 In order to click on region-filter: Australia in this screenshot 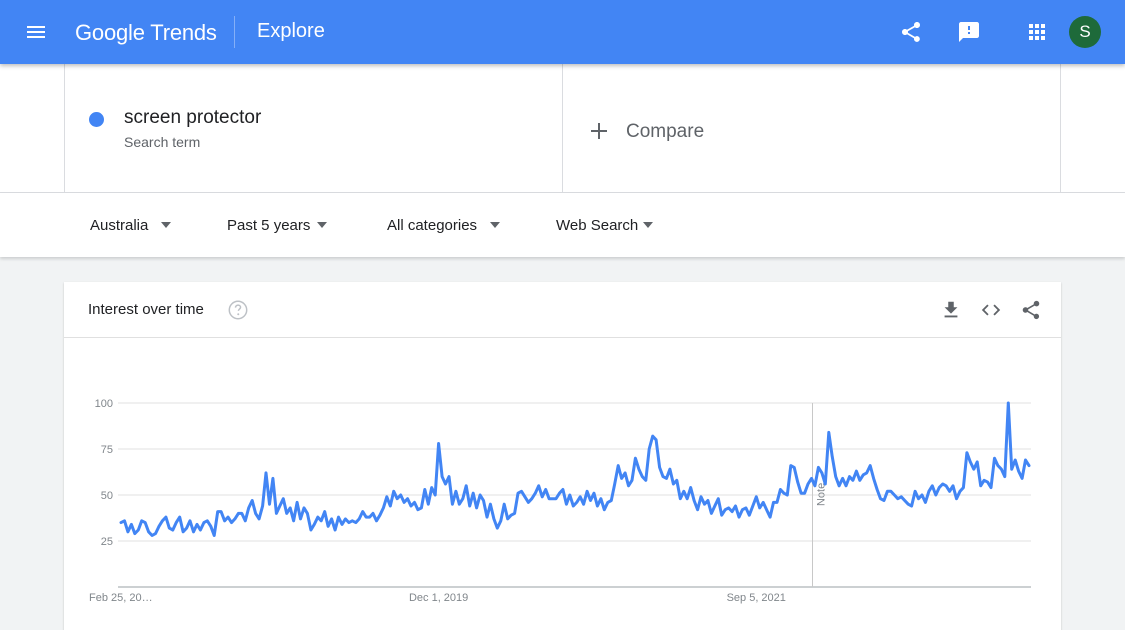, I will do `click(119, 225)`.